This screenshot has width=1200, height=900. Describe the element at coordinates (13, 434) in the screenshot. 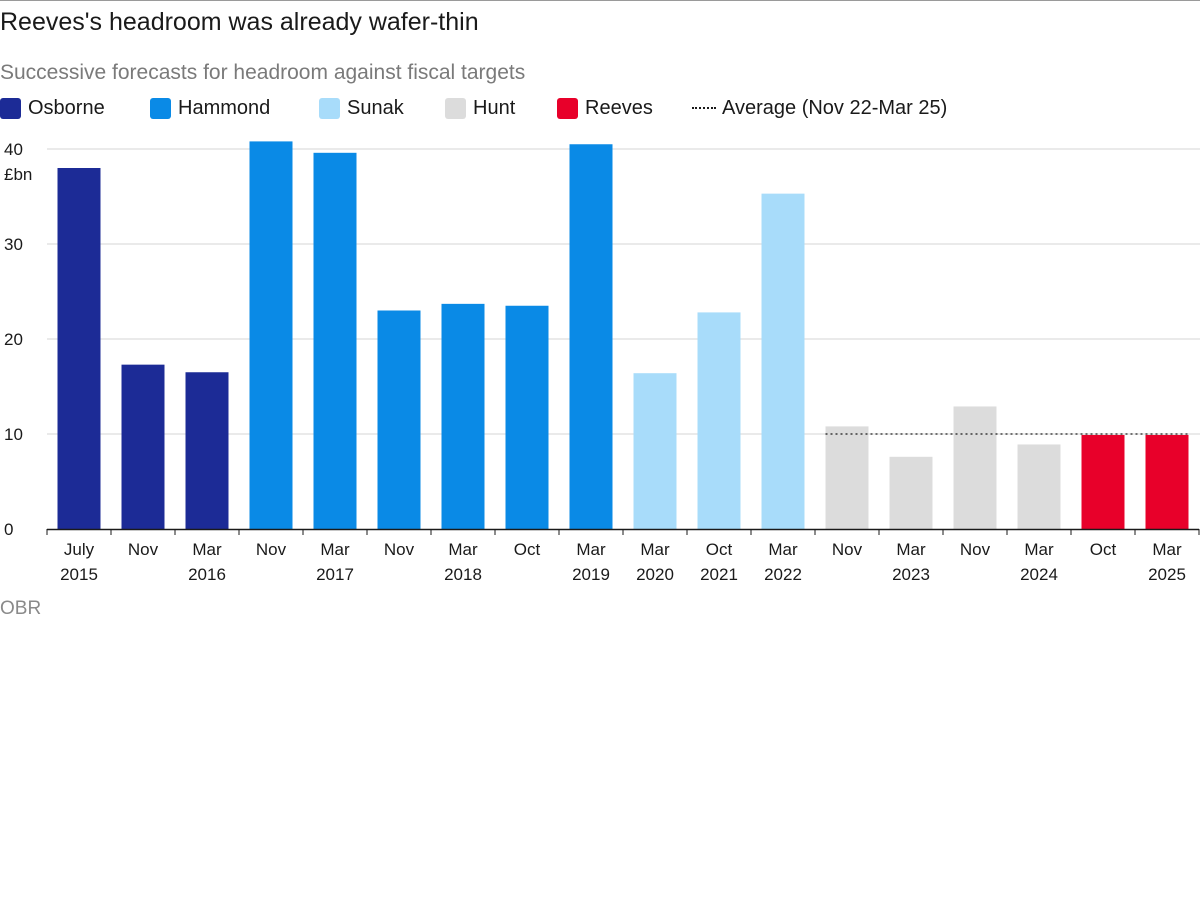

I see `y-tick-label-10: 10` at that location.